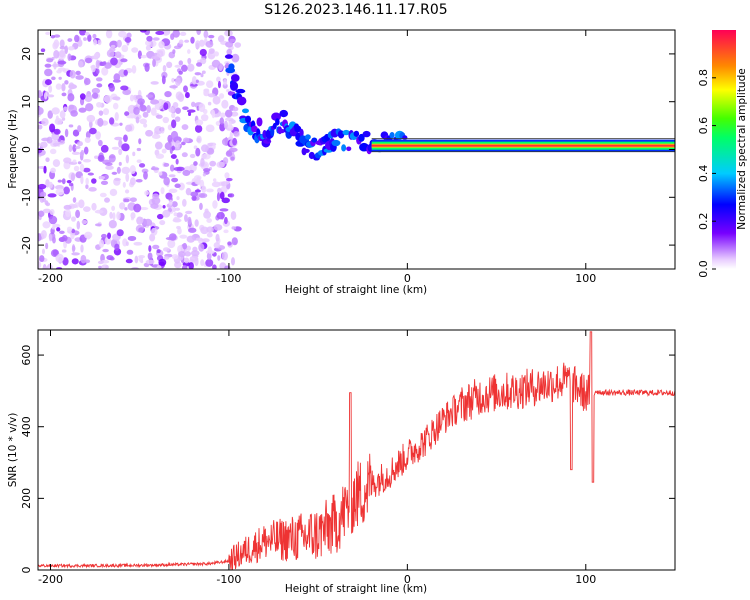  What do you see at coordinates (228, 579) in the screenshot?
I see `snr-x-tick-label: -100` at bounding box center [228, 579].